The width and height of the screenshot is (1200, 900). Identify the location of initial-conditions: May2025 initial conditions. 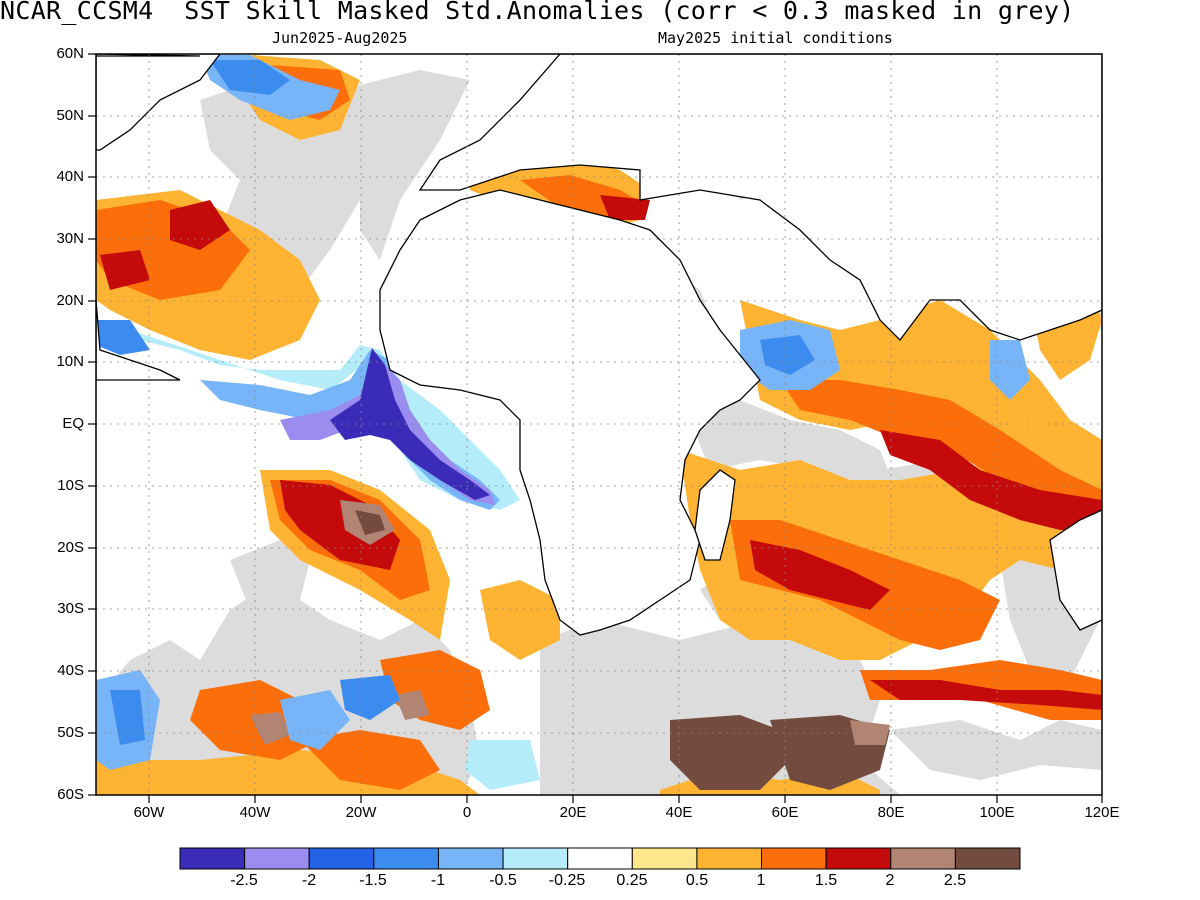
(775, 38).